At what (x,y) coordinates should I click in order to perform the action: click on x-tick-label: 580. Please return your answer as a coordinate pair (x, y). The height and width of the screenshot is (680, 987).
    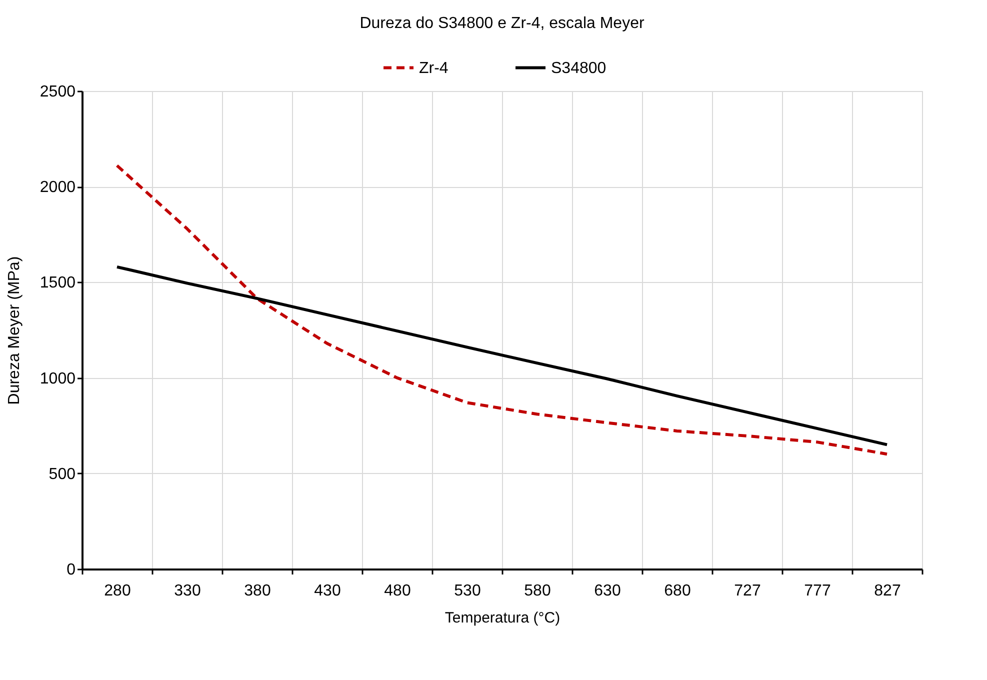
    Looking at the image, I should click on (537, 591).